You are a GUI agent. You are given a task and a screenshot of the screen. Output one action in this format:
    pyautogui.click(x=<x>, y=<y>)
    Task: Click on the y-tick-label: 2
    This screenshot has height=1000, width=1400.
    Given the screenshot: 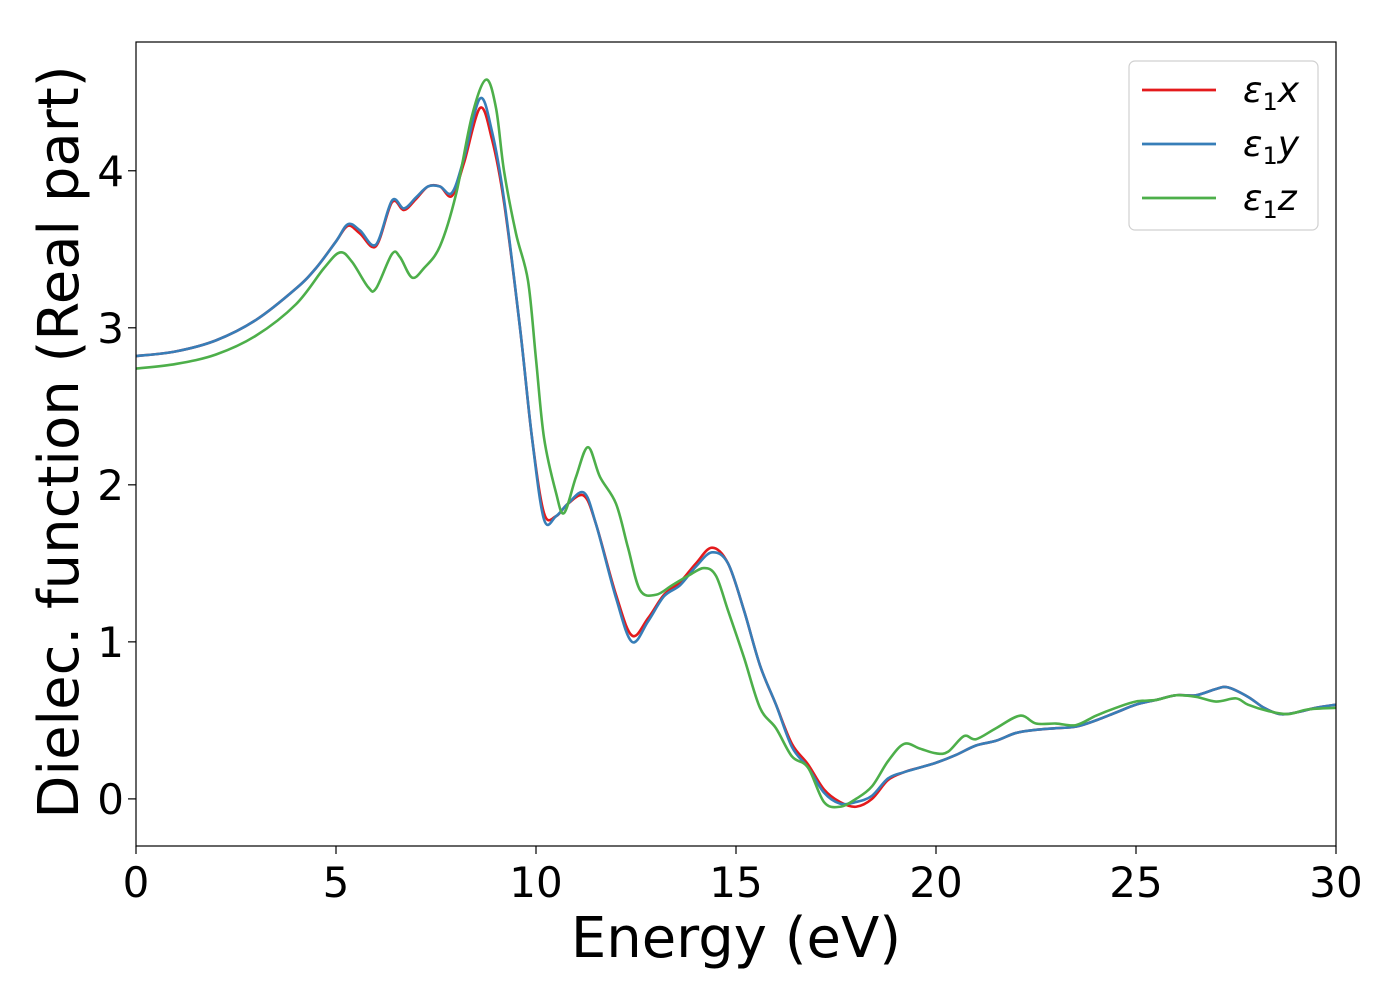 What is the action you would take?
    pyautogui.click(x=110, y=485)
    